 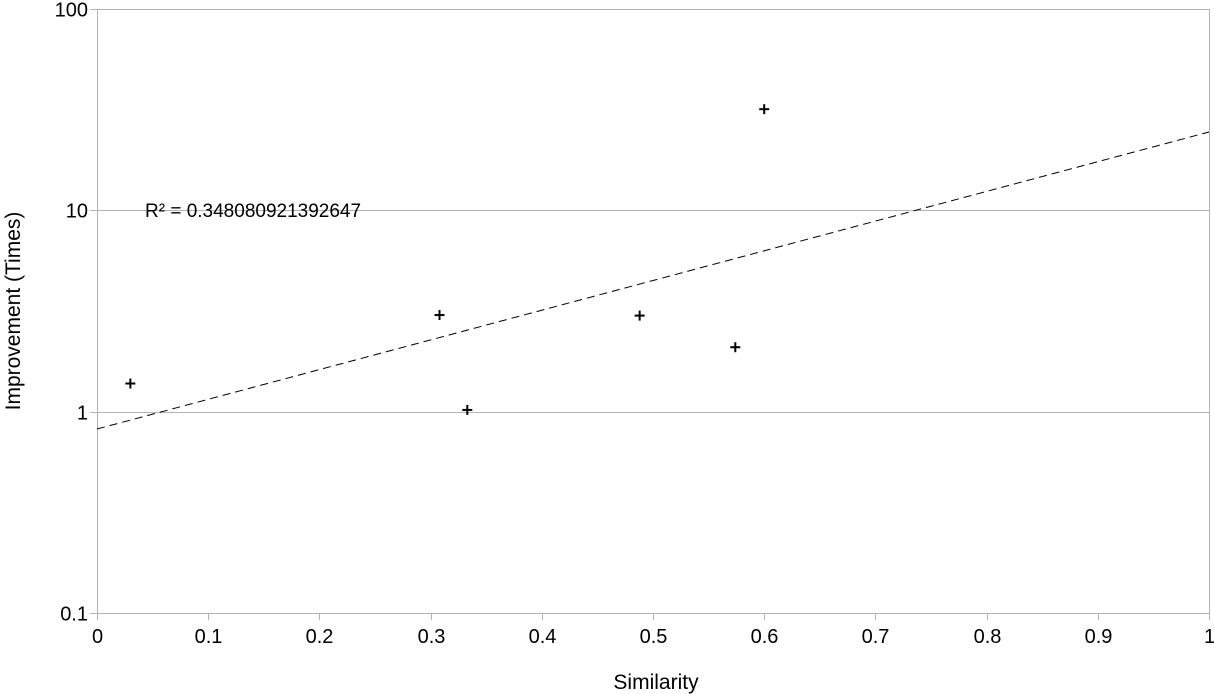 I want to click on y-tick-label: 0.1, so click(x=74, y=615).